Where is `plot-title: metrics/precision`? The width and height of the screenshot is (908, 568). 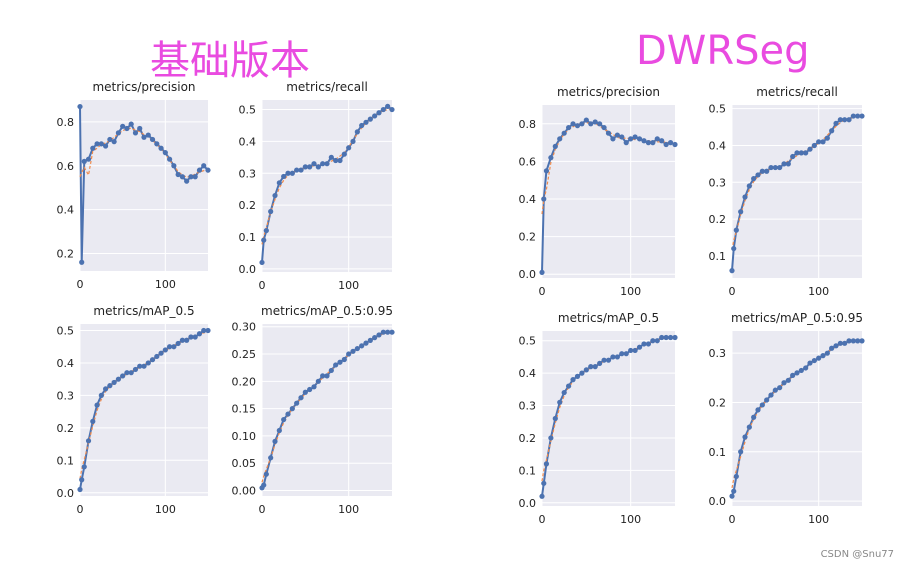
plot-title: metrics/precision is located at coordinates (143, 87).